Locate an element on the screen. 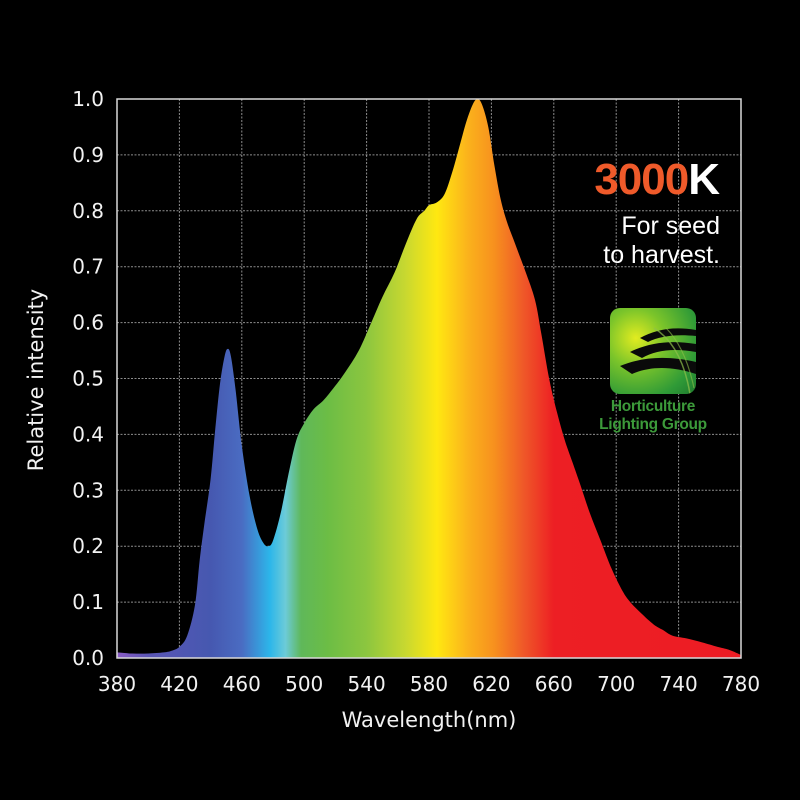  x-tick-label: 460 is located at coordinates (242, 684).